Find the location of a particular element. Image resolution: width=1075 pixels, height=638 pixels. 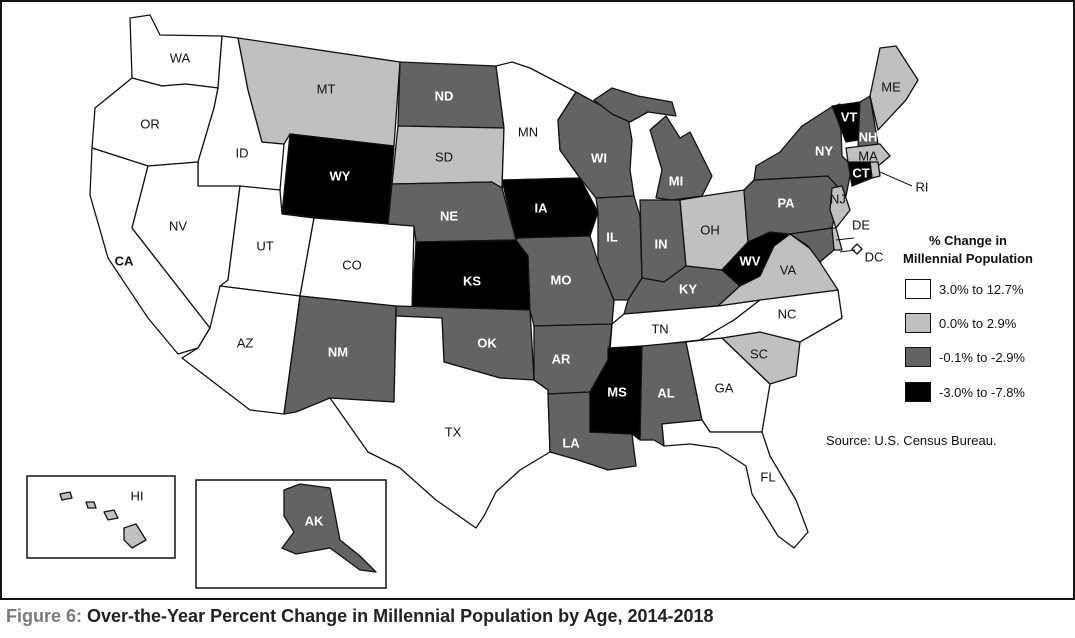

label-LA: LA is located at coordinates (571, 442).